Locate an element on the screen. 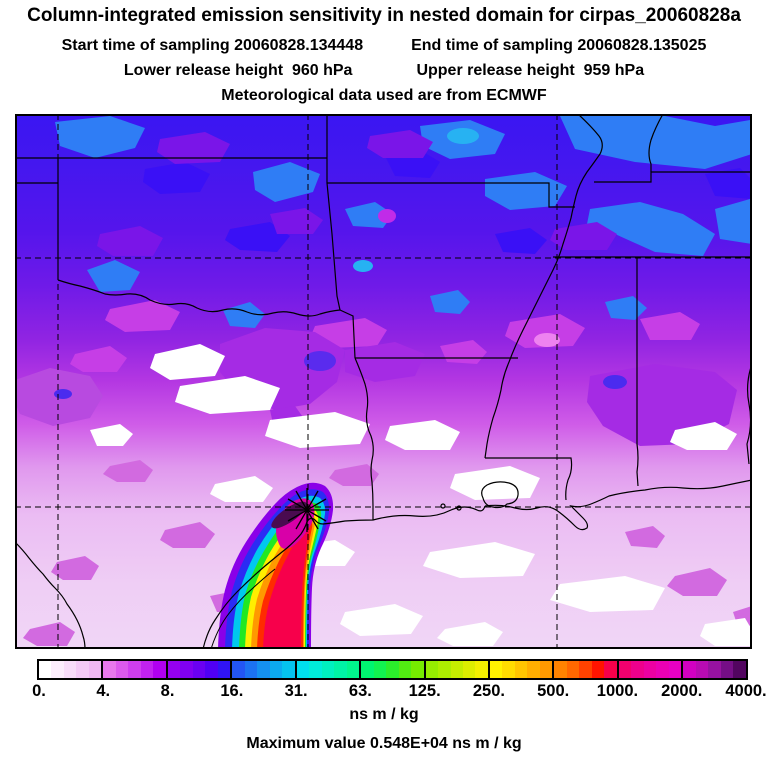 This screenshot has height=768, width=768. release-point-marker-icon is located at coordinates (307, 510).